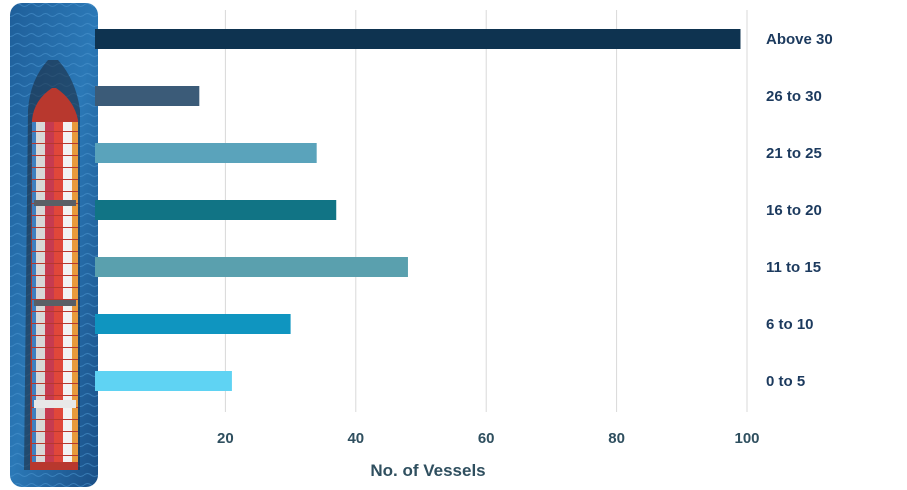 Image resolution: width=907 pixels, height=490 pixels. What do you see at coordinates (355, 438) in the screenshot?
I see `x-tick-label: 40` at bounding box center [355, 438].